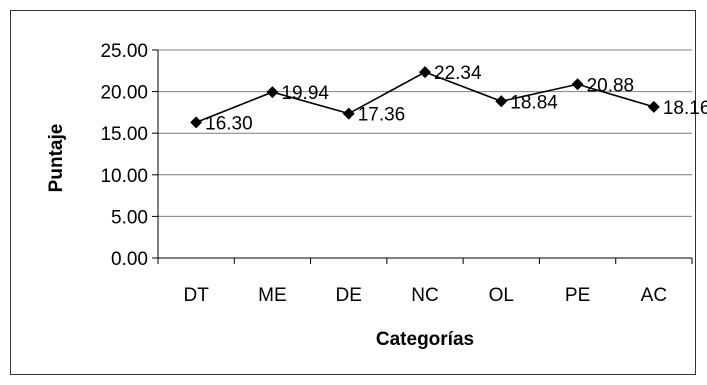 This screenshot has width=707, height=385. What do you see at coordinates (196, 295) in the screenshot?
I see `x-tick-label: DT` at bounding box center [196, 295].